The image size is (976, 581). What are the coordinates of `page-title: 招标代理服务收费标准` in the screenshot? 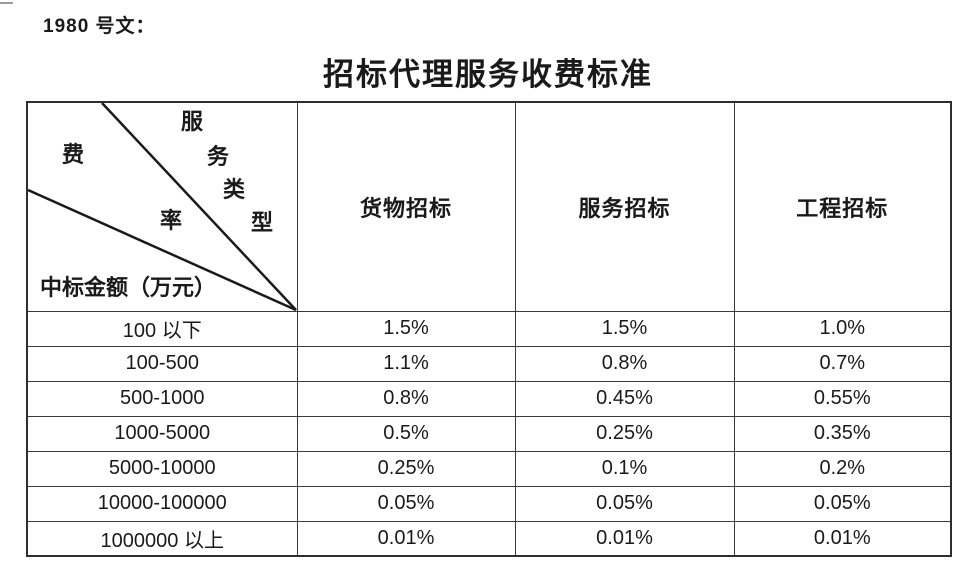 It's located at (488, 74).